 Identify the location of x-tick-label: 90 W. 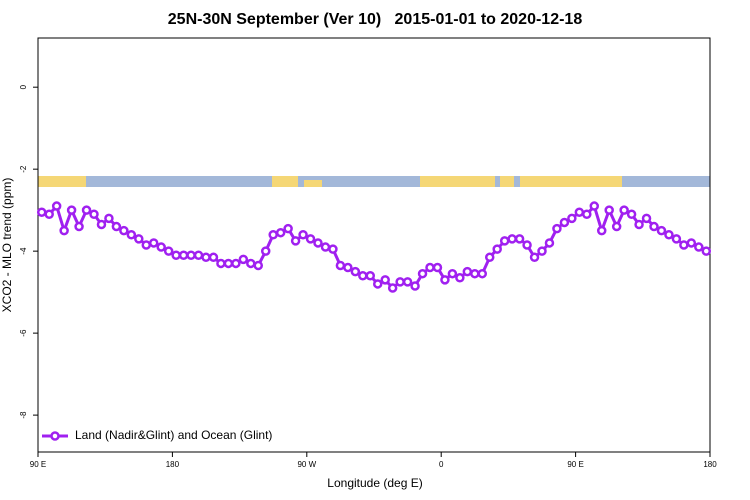
(306, 464).